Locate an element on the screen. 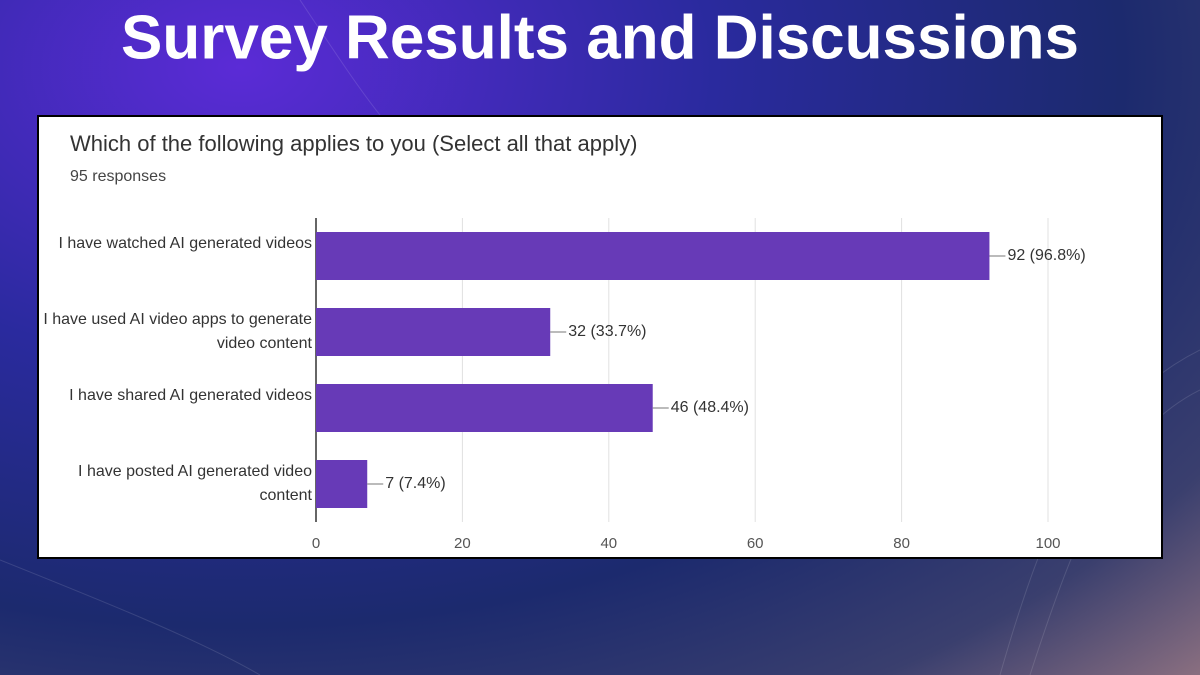 The height and width of the screenshot is (675, 1200). data-label: 46 (48.4%) is located at coordinates (710, 407).